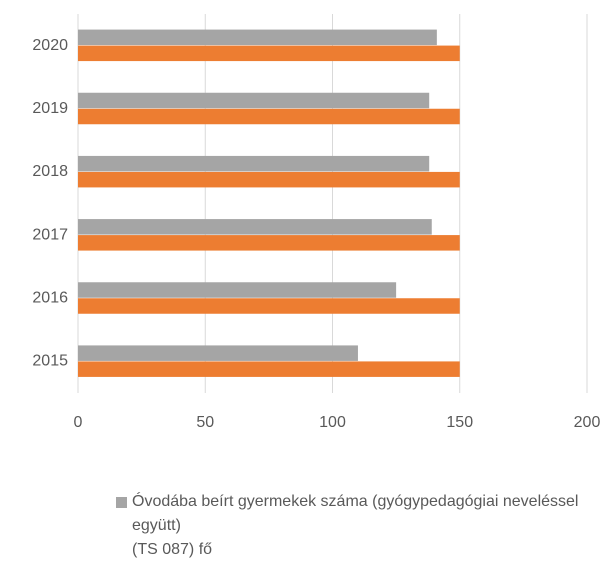 This screenshot has height=570, width=602. Describe the element at coordinates (205, 422) in the screenshot. I see `x-tick-label: 50` at that location.